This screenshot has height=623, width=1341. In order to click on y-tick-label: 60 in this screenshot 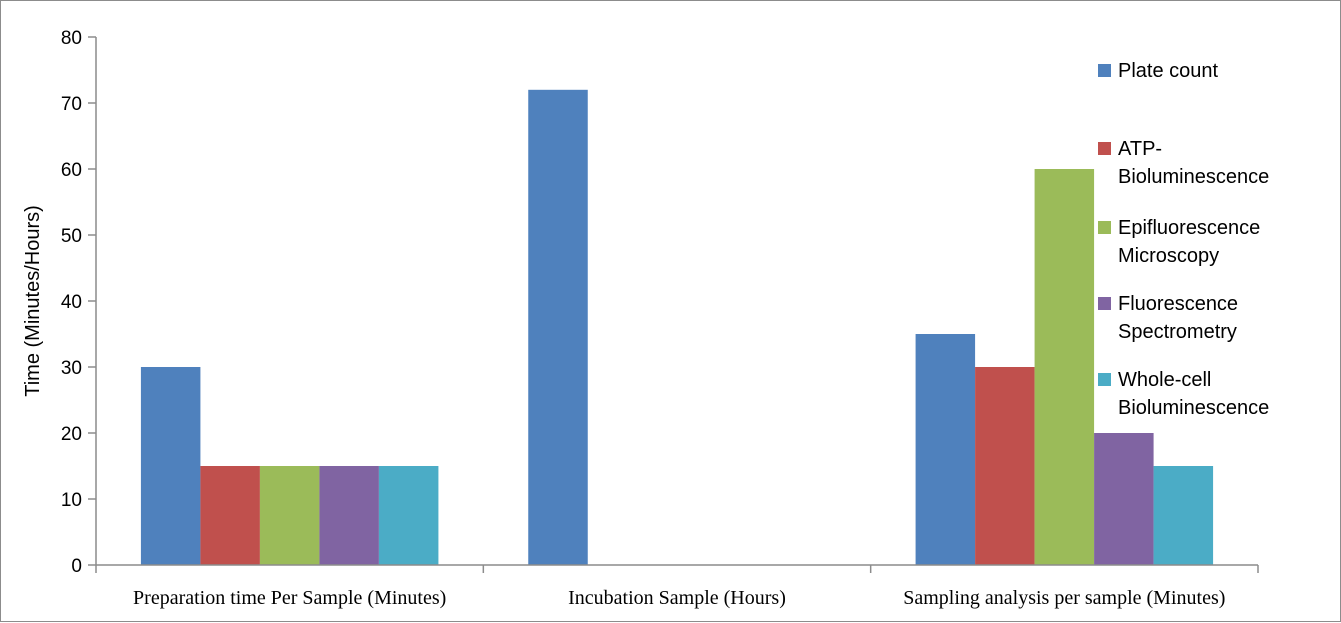, I will do `click(71, 170)`.